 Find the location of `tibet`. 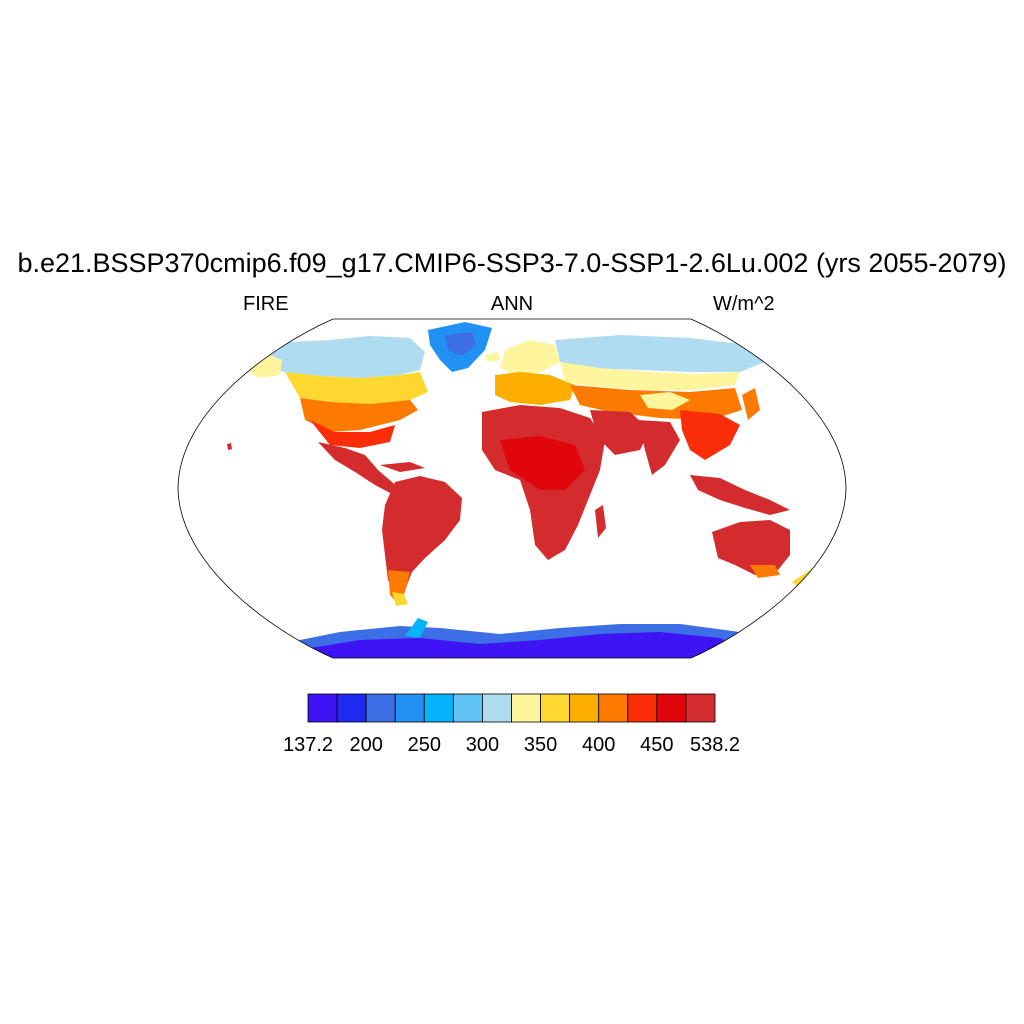

tibet is located at coordinates (665, 401).